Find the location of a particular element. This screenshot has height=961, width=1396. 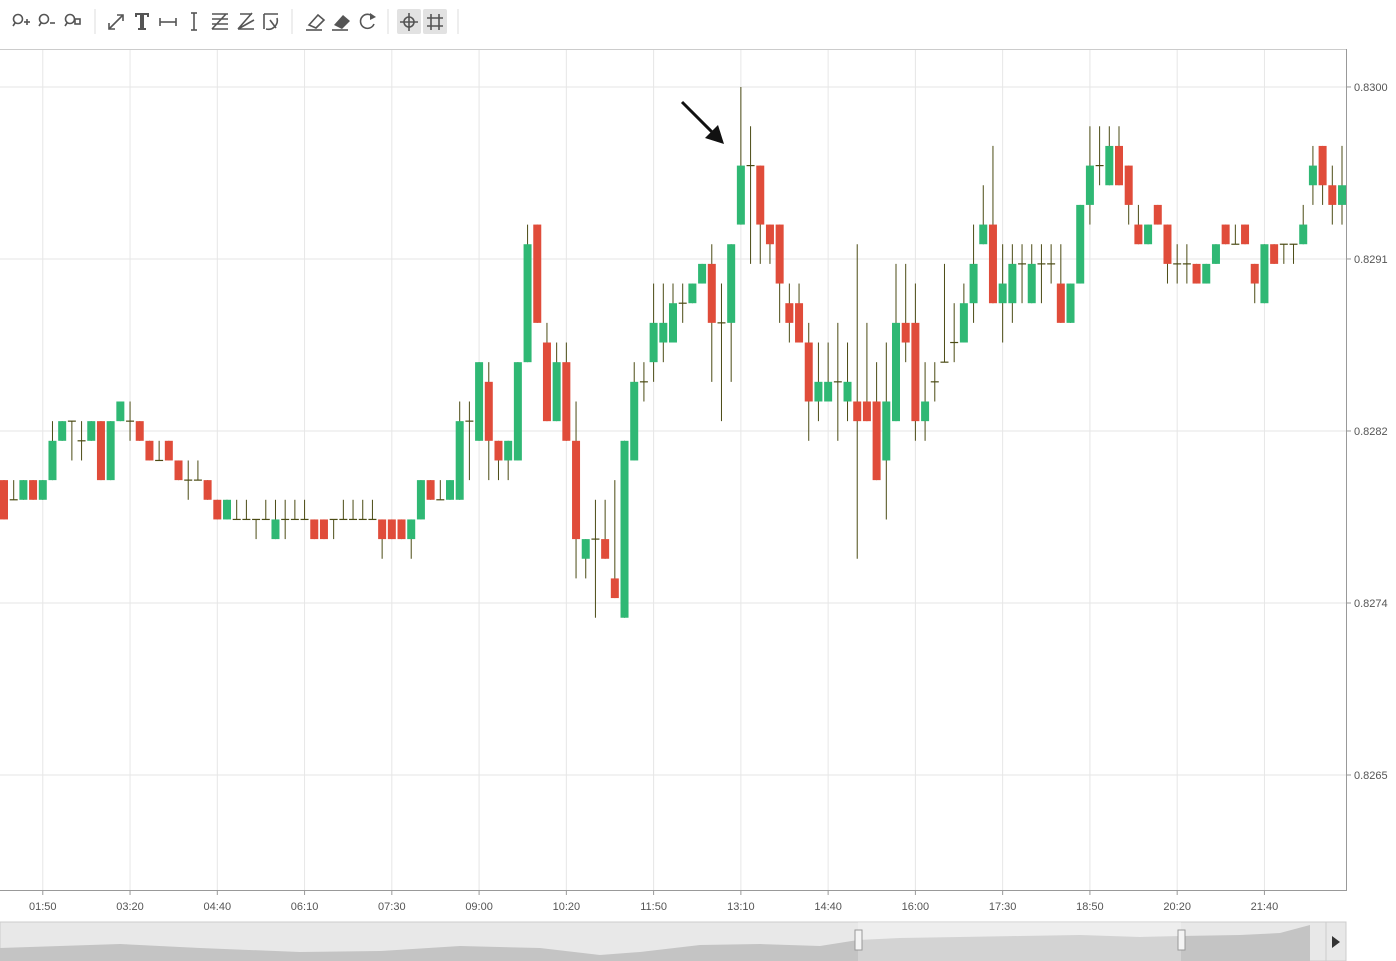

x-tick-label: 16:00 is located at coordinates (916, 907).